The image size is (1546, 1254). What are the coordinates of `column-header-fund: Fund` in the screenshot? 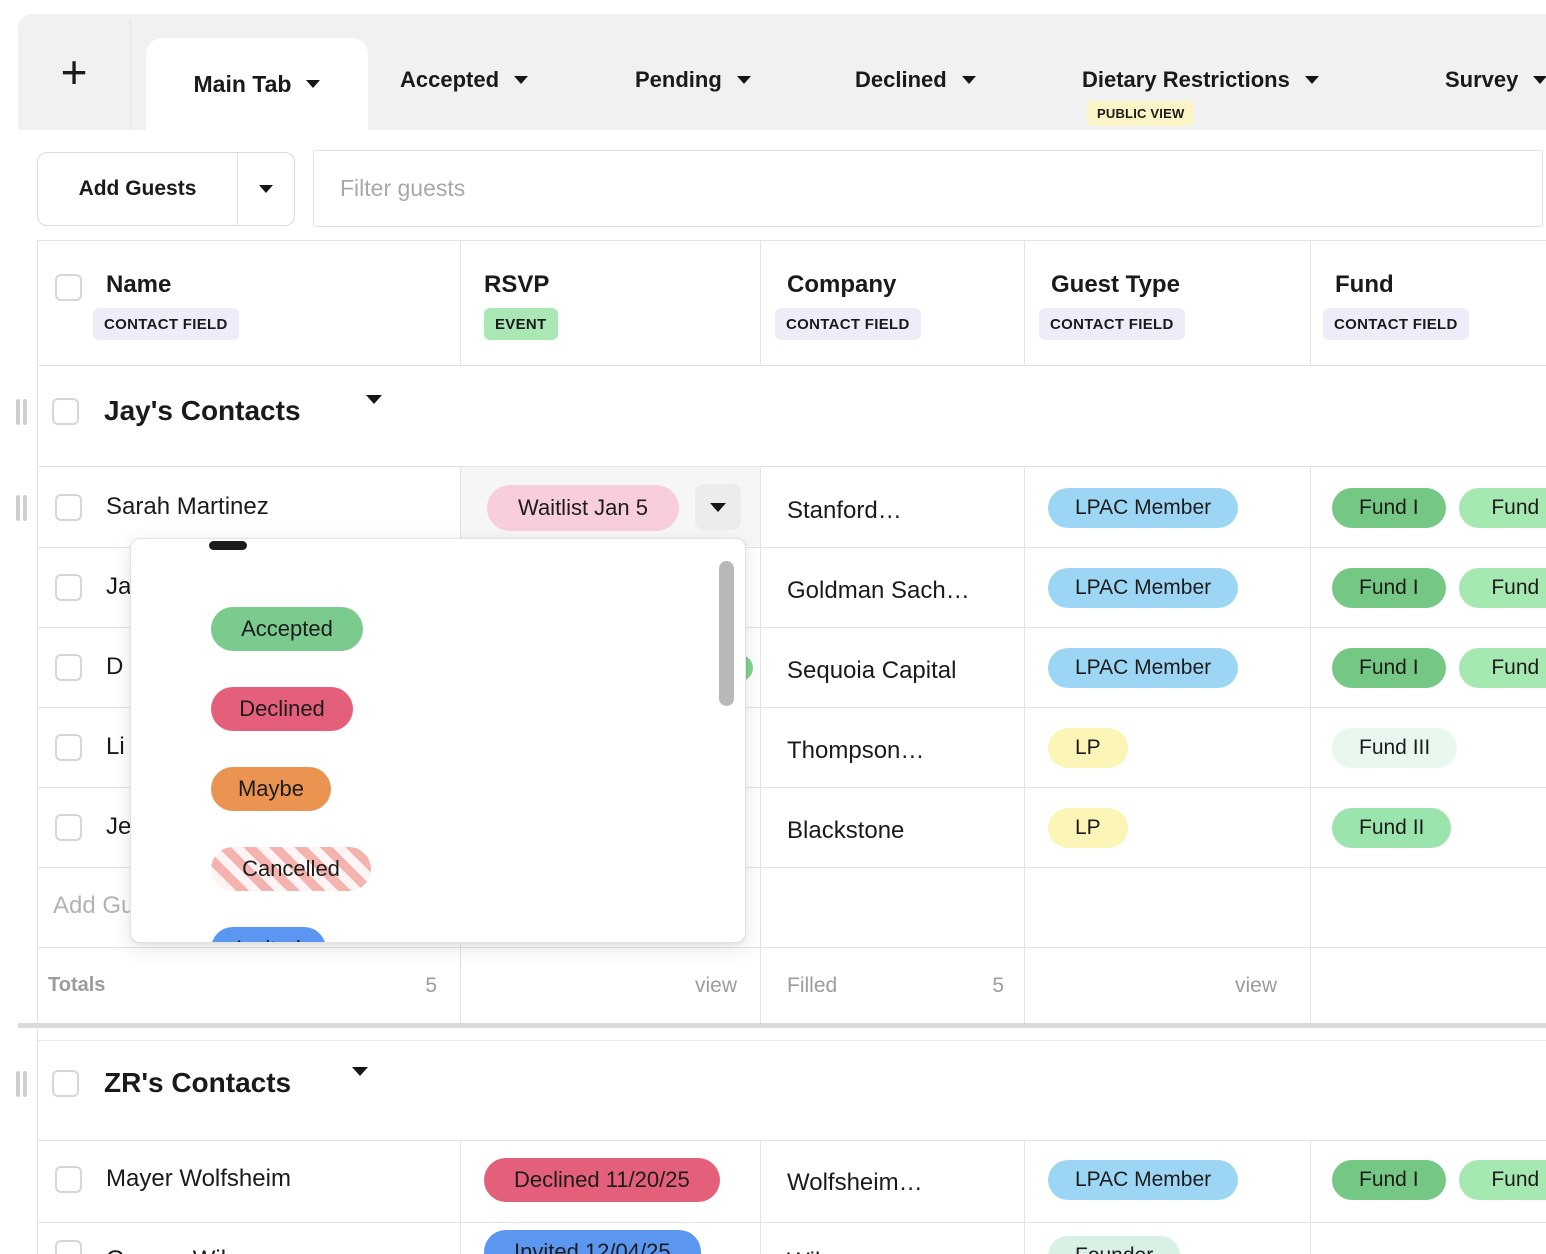 It's located at (1364, 284).